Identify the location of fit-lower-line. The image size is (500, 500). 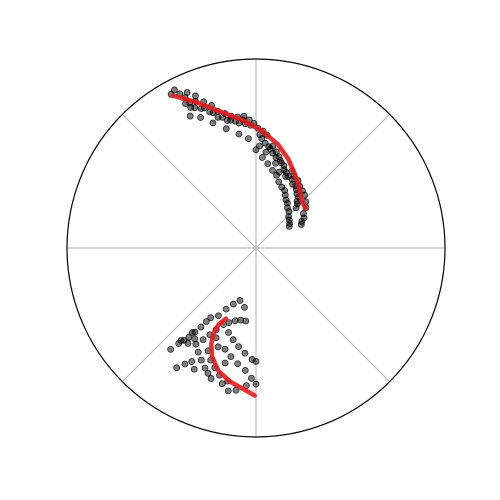
(233, 357).